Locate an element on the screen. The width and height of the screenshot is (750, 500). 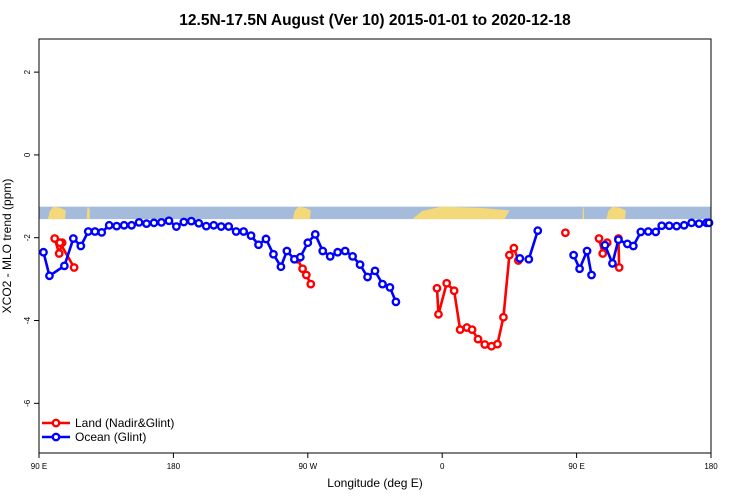
y-tick-label: 2 is located at coordinates (27, 71).